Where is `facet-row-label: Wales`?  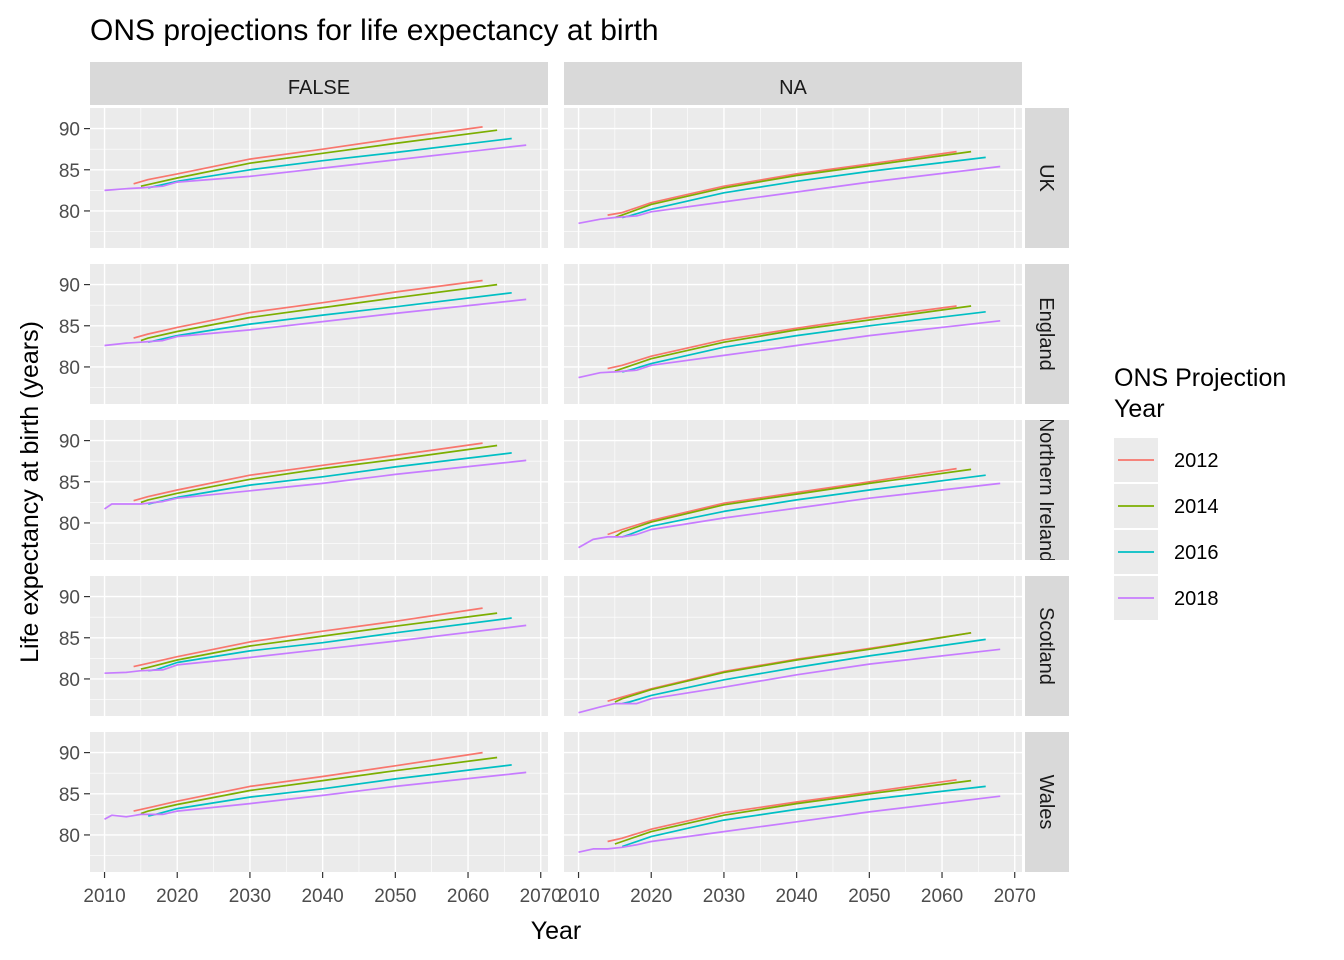
facet-row-label: Wales is located at coordinates (1046, 802).